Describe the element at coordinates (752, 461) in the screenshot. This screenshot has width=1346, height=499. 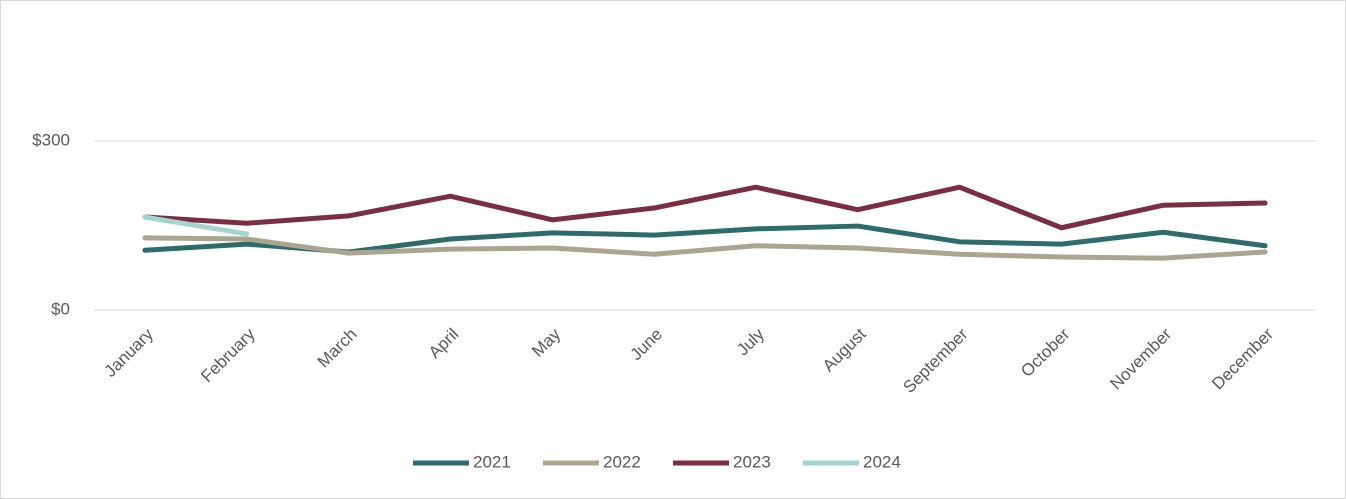
I see `legend-label: 2023` at that location.